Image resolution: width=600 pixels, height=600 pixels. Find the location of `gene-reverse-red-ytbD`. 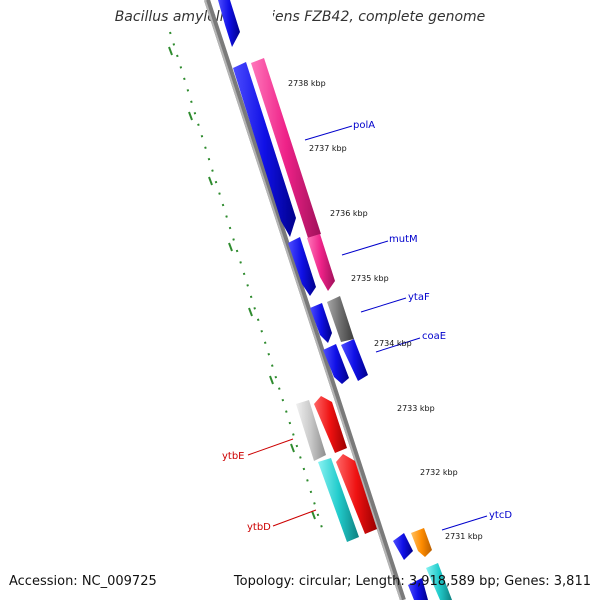

gene-reverse-red-ytbD is located at coordinates (356, 494).